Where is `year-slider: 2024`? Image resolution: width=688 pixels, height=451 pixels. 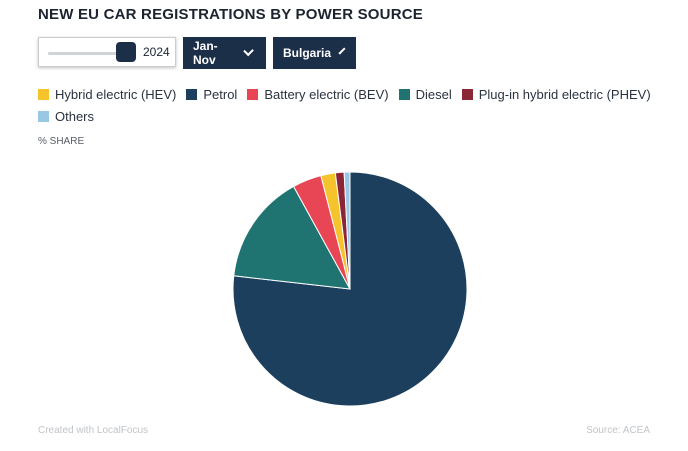 year-slider: 2024 is located at coordinates (107, 52).